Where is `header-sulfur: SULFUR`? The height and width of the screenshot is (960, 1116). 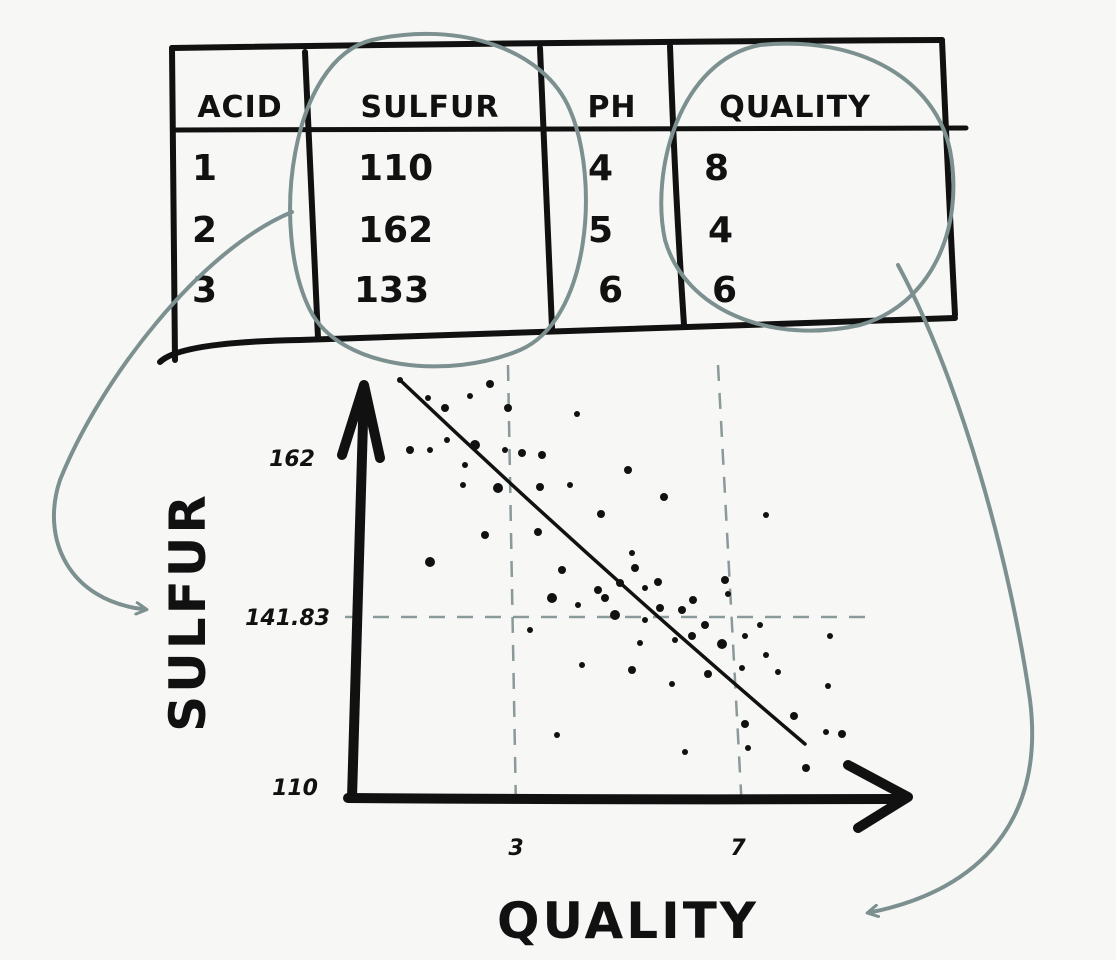 header-sulfur: SULFUR is located at coordinates (429, 107).